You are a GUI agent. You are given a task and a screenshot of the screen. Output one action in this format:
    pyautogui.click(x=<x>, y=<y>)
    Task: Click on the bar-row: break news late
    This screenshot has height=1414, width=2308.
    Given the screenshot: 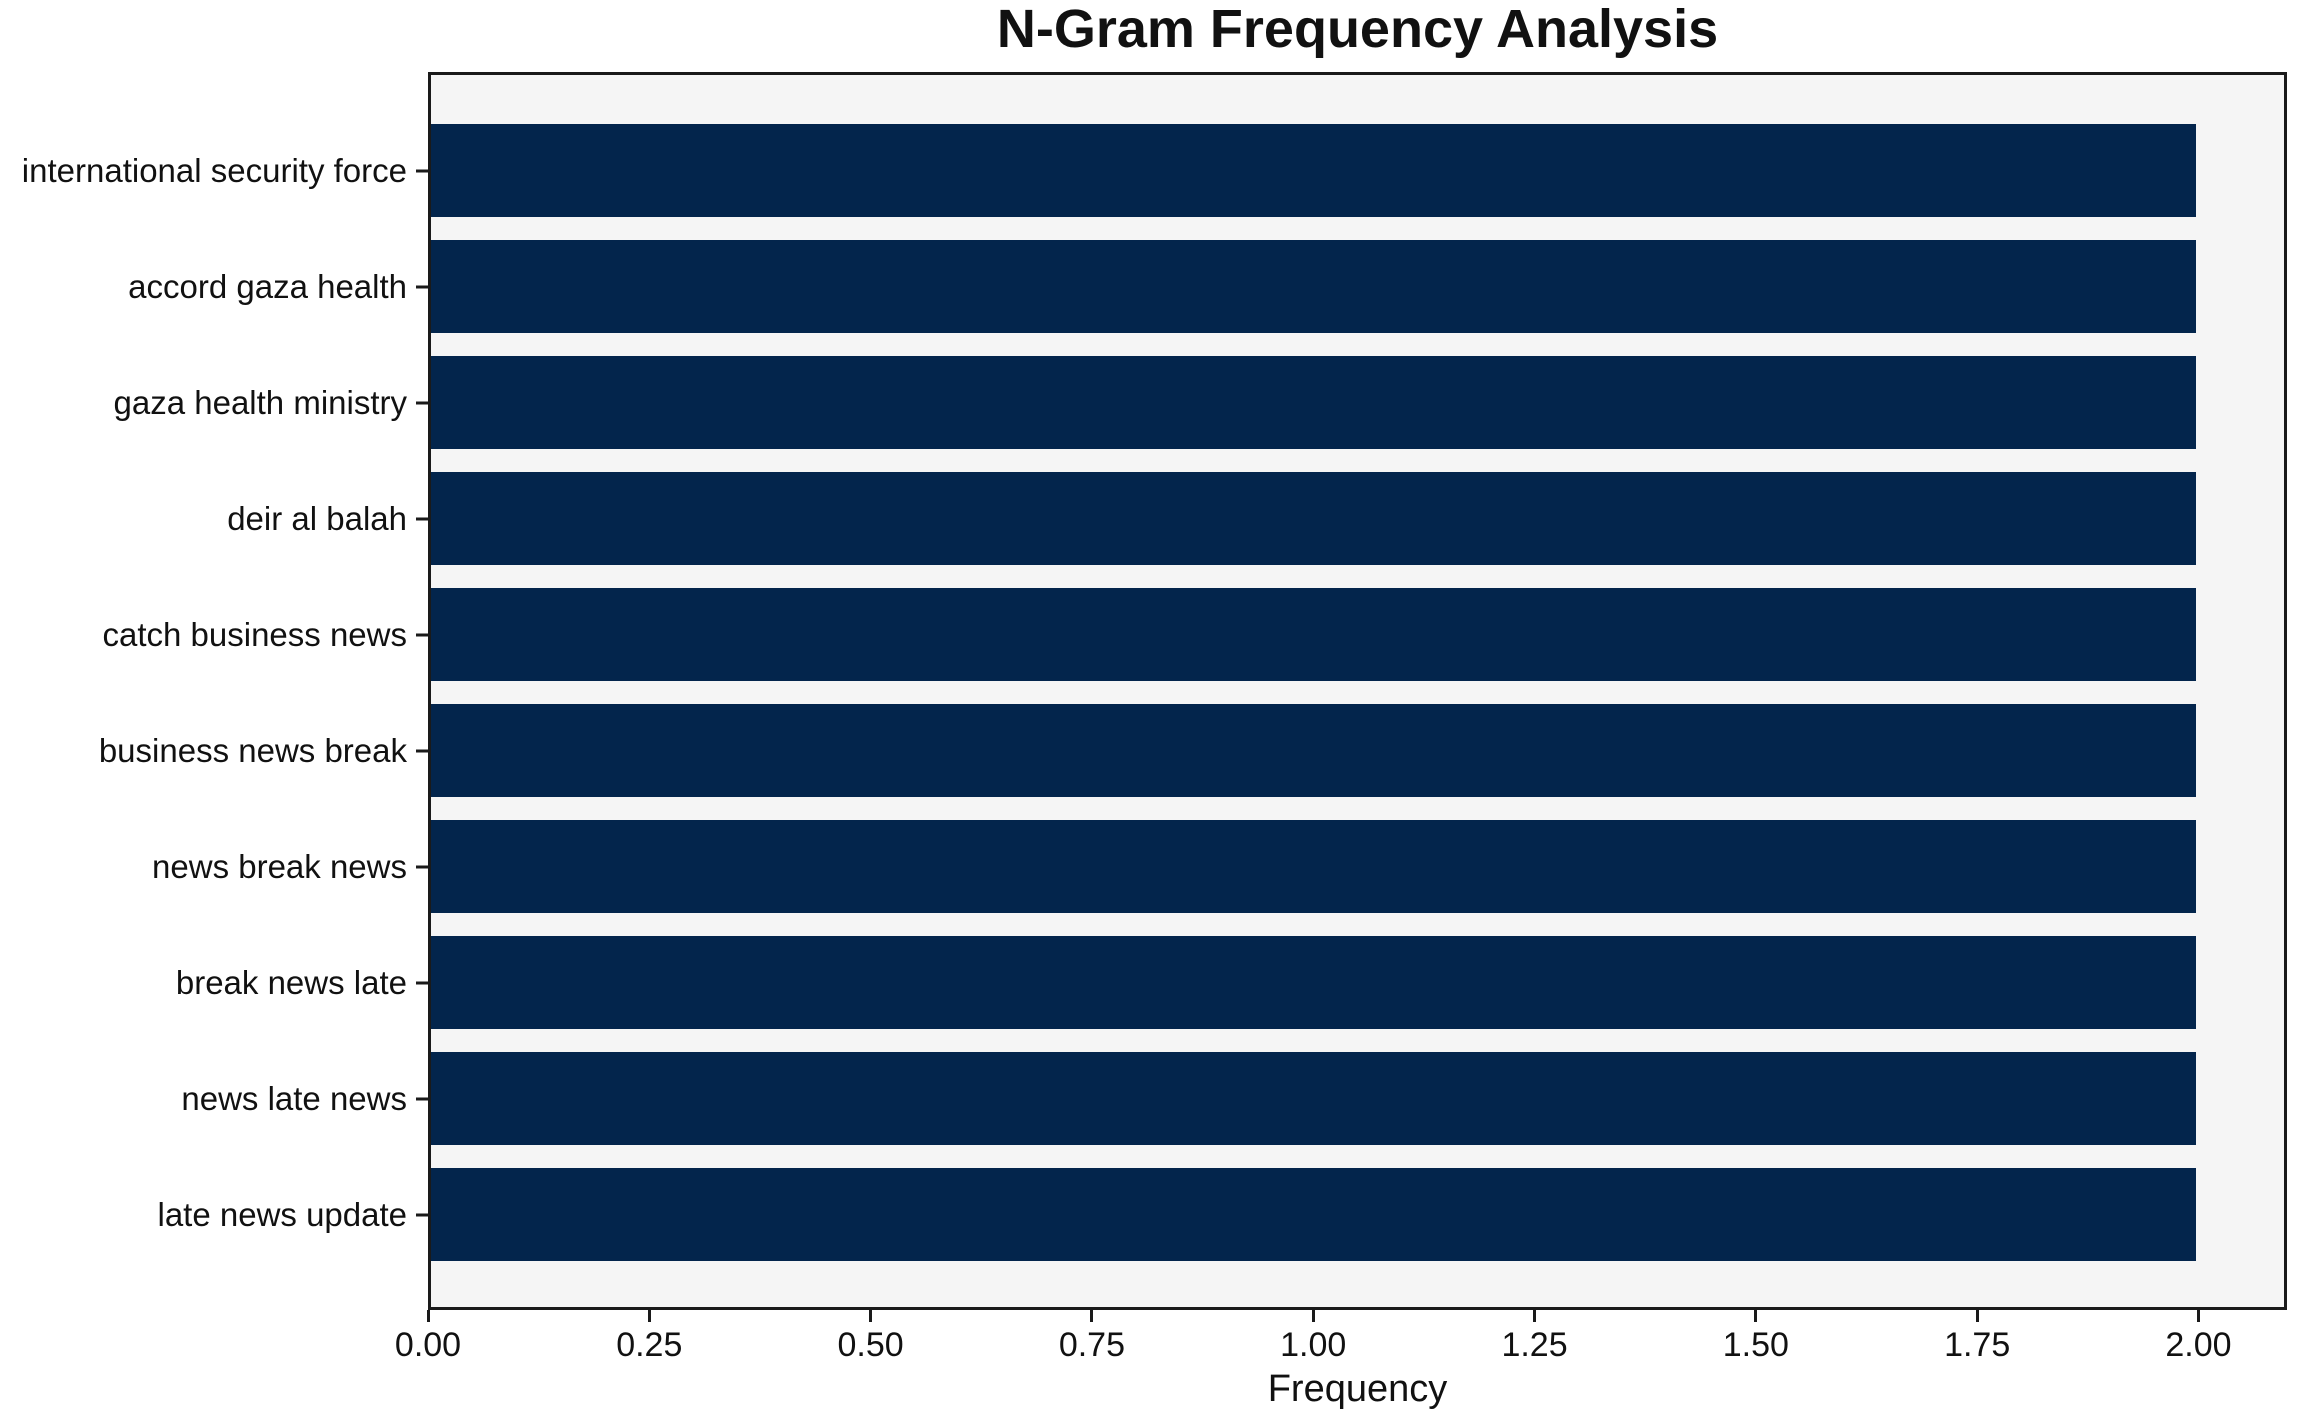 What is the action you would take?
    pyautogui.click(x=1230, y=982)
    